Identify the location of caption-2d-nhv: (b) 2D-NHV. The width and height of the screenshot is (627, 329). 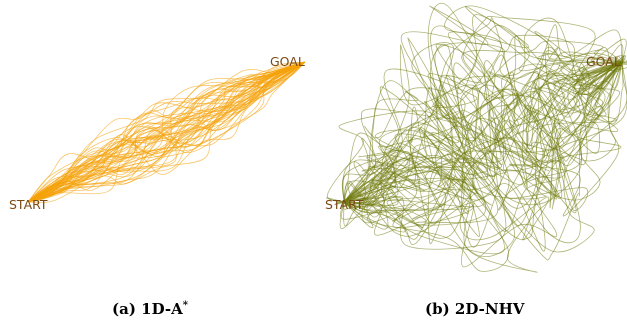
(474, 309).